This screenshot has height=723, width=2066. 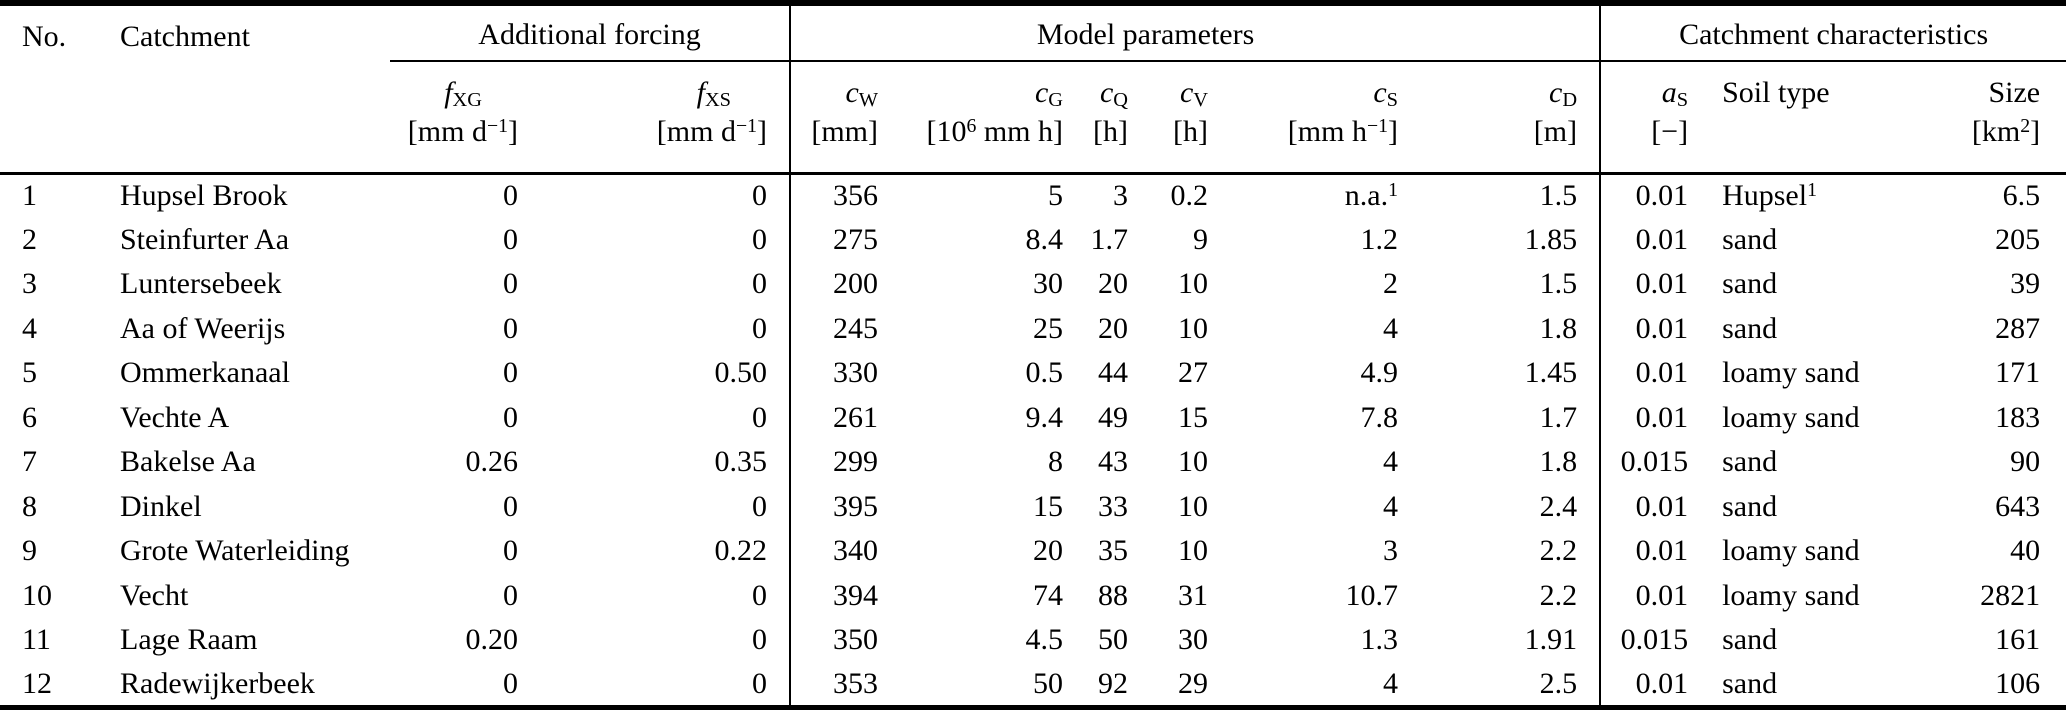 What do you see at coordinates (856, 462) in the screenshot?
I see `cell-cw: 299` at bounding box center [856, 462].